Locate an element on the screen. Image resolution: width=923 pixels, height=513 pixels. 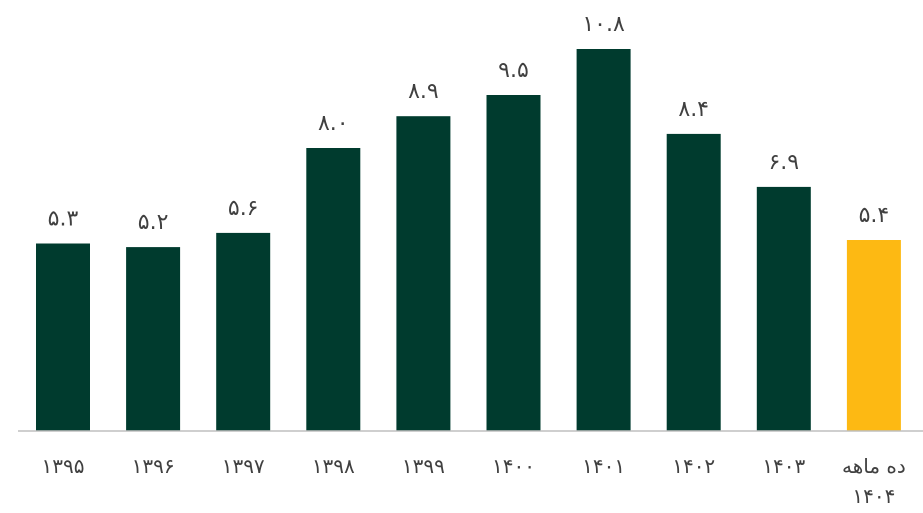
data-label-4: ۸.۹ is located at coordinates (423, 91).